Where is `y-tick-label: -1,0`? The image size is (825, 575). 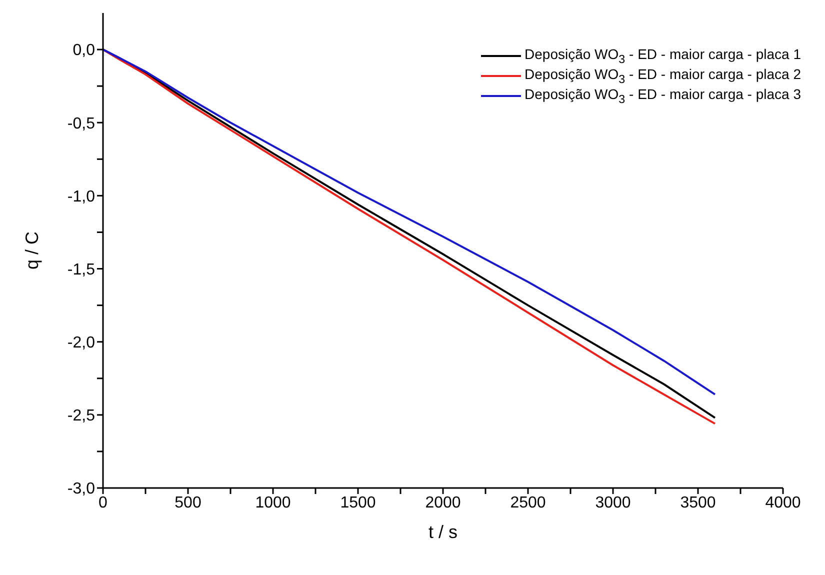
y-tick-label: -1,0 is located at coordinates (81, 197).